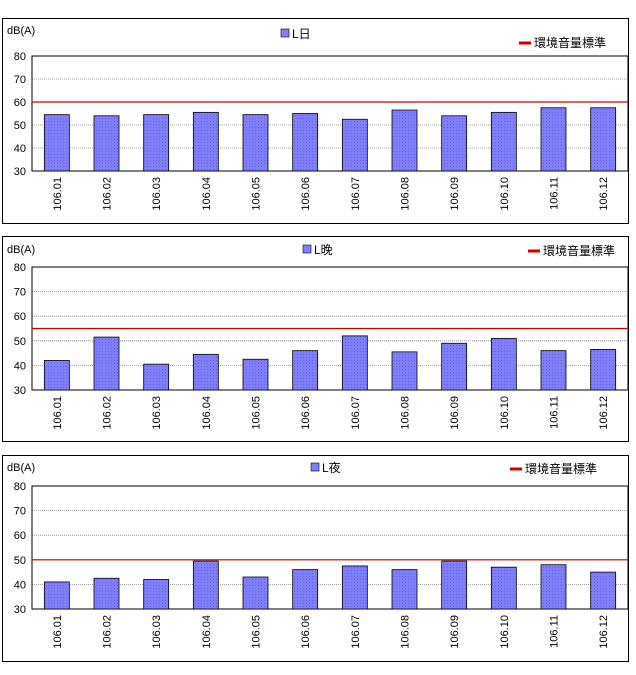 This screenshot has height=675, width=636. I want to click on night-category-label: 106.02, so click(108, 632).